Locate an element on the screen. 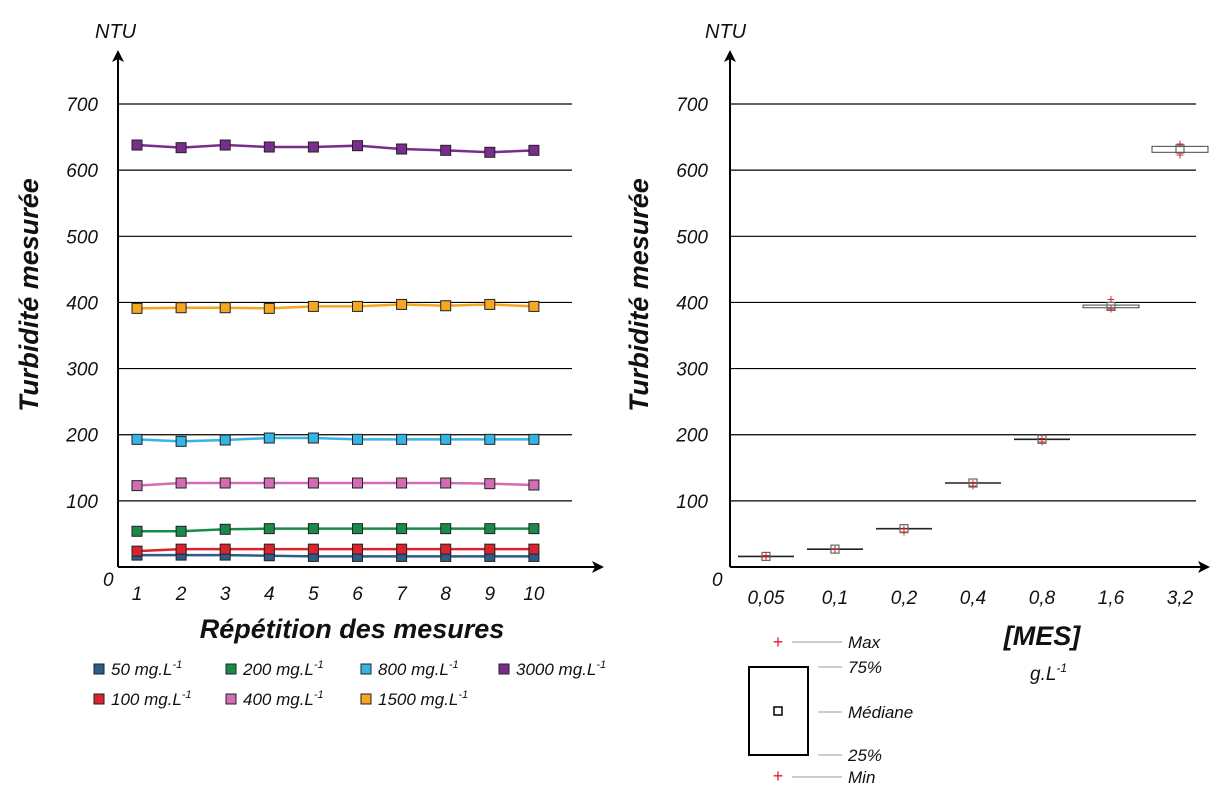 This screenshot has height=785, width=1211. key-median-marker is located at coordinates (778, 711).